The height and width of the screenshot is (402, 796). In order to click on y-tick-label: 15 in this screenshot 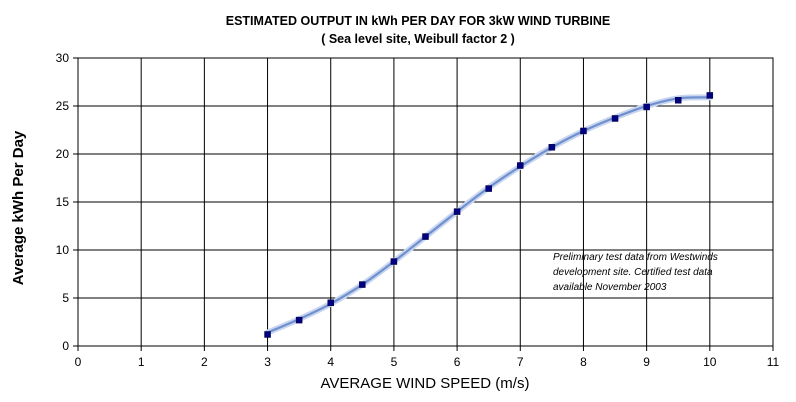, I will do `click(63, 202)`.